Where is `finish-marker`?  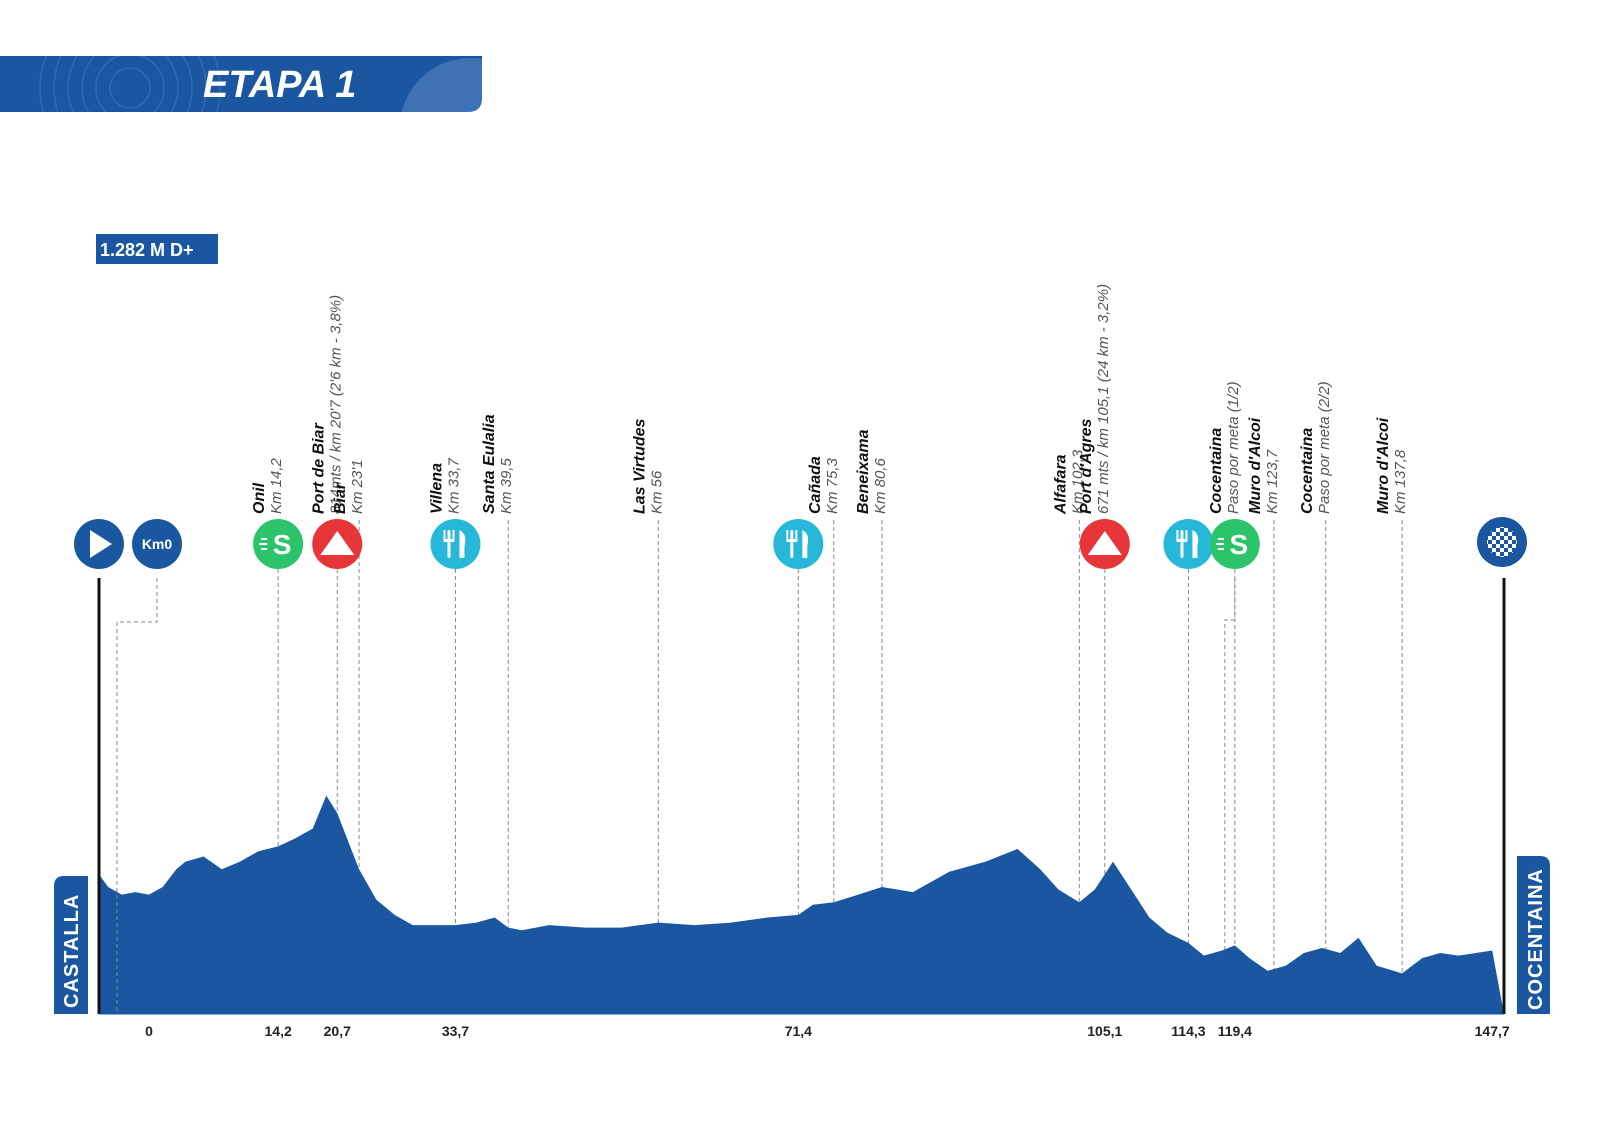
finish-marker is located at coordinates (1502, 765).